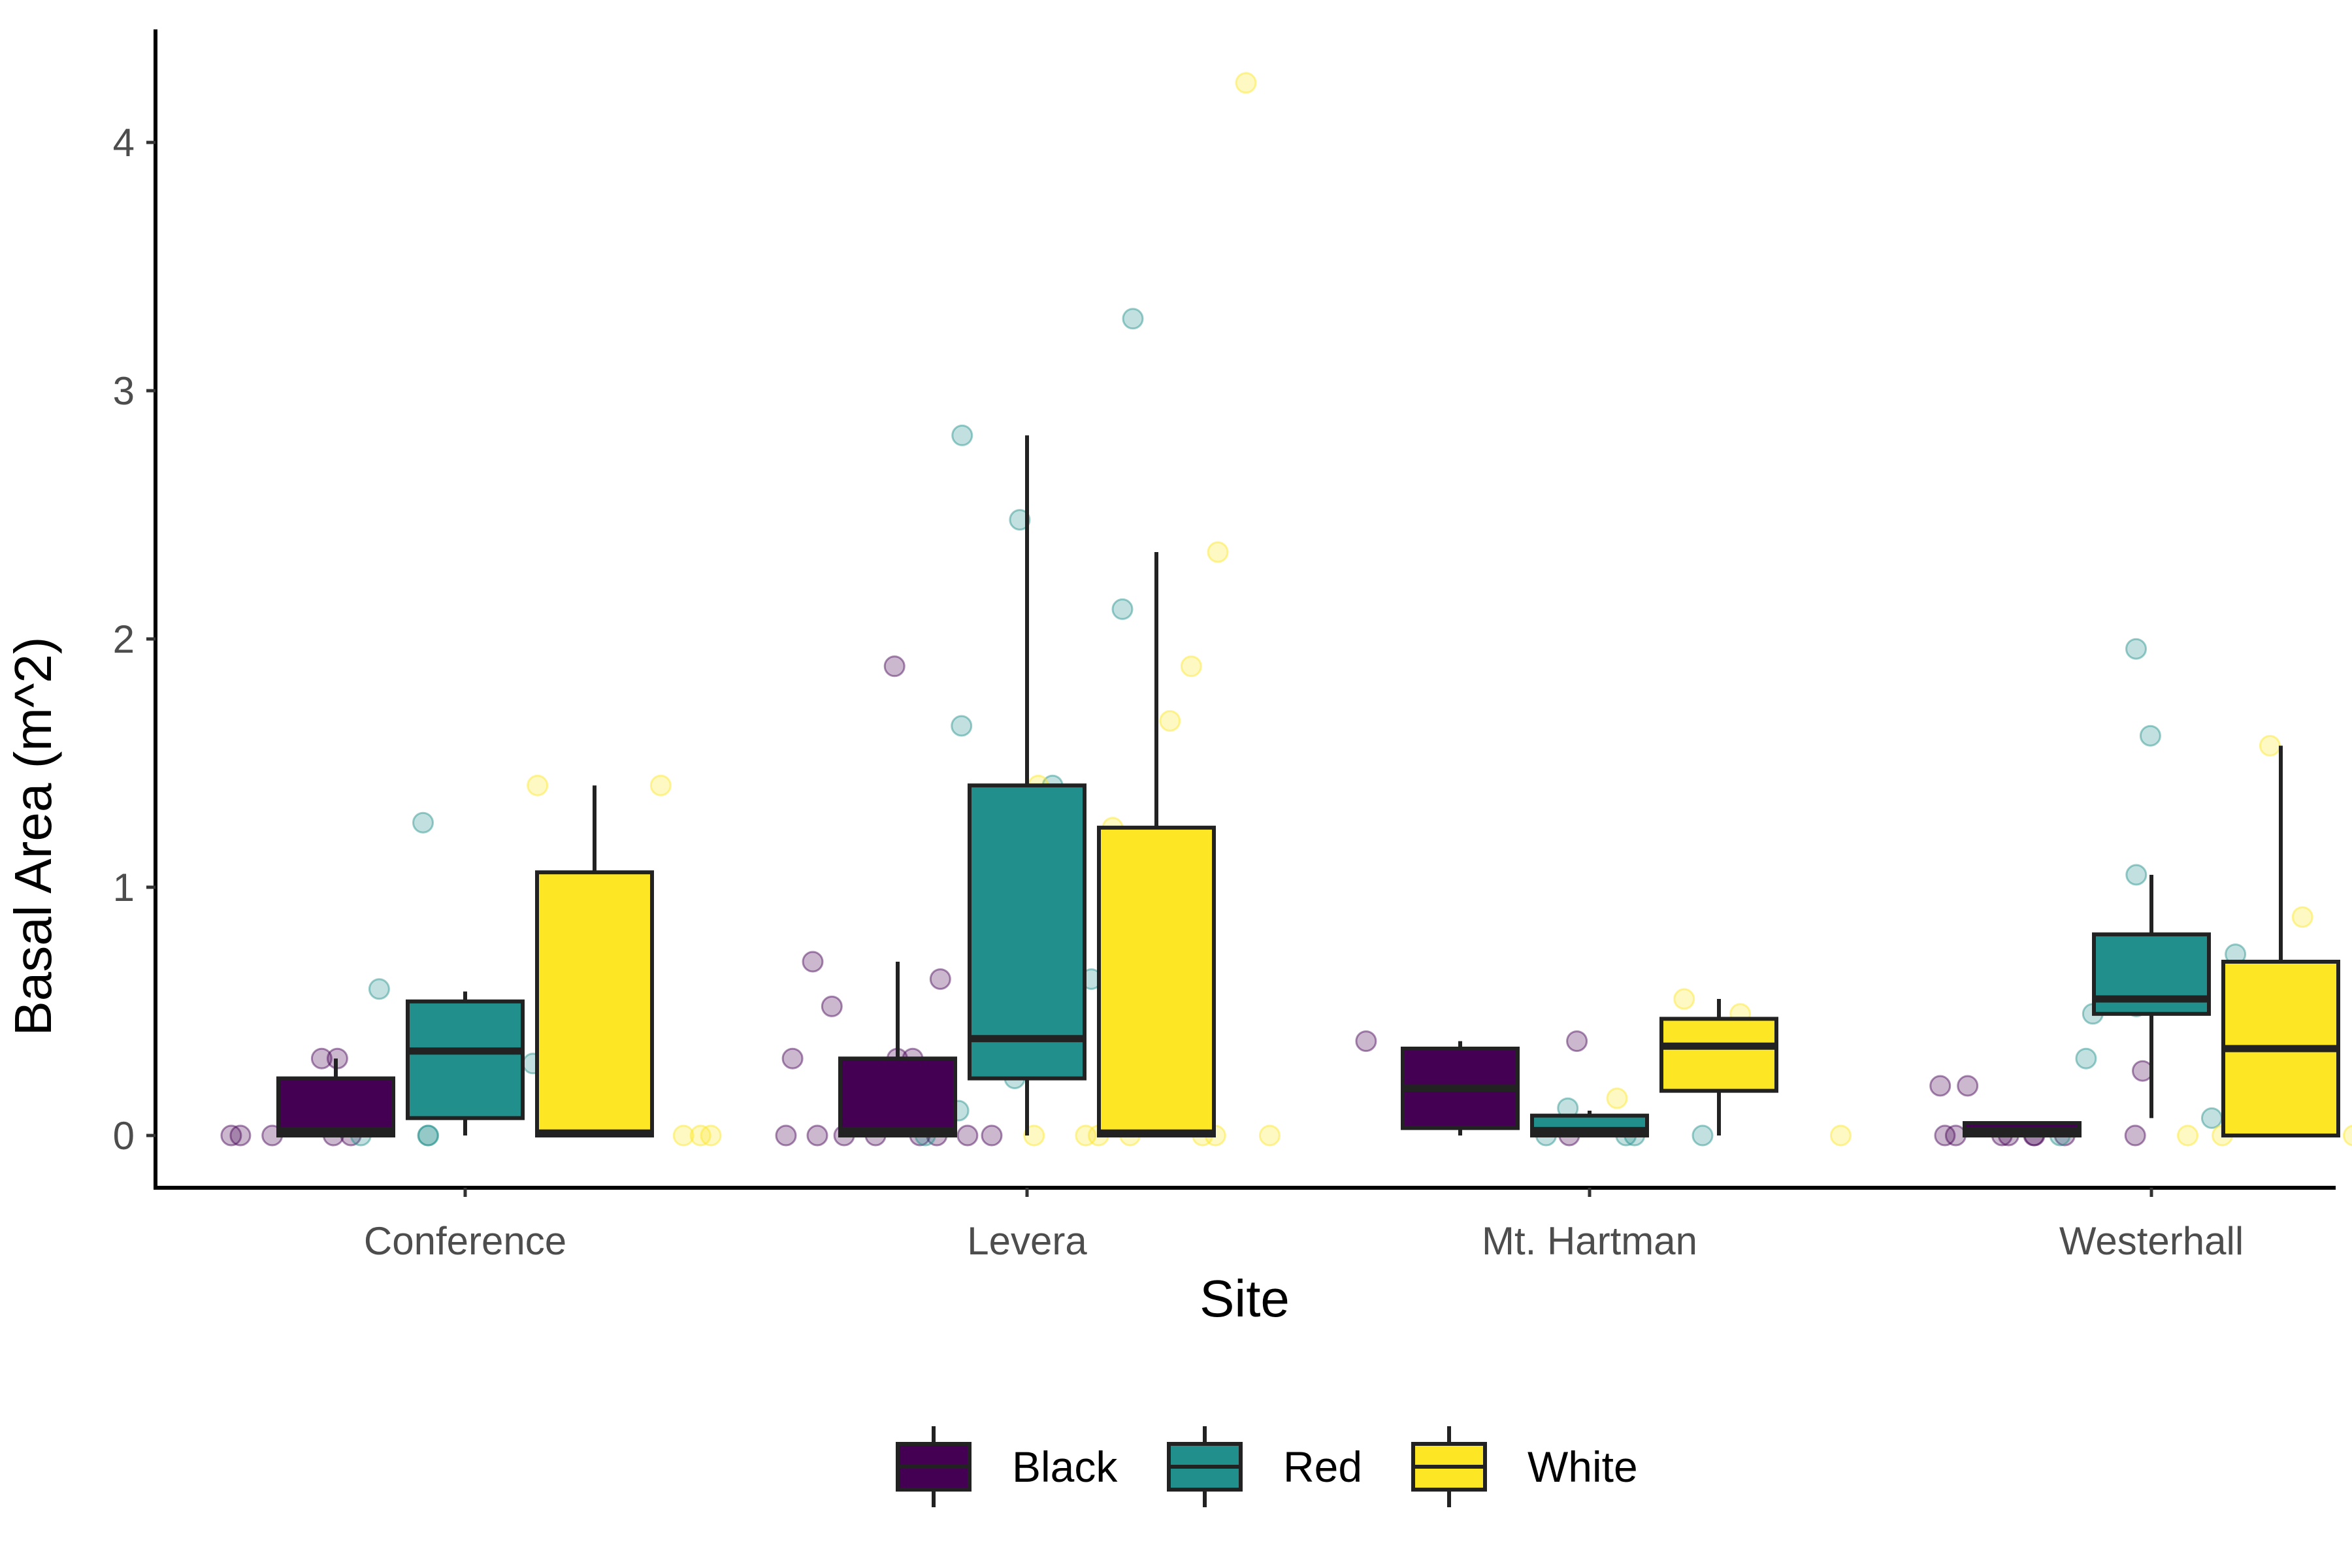  What do you see at coordinates (465, 1241) in the screenshot?
I see `x-tick-label: Conference` at bounding box center [465, 1241].